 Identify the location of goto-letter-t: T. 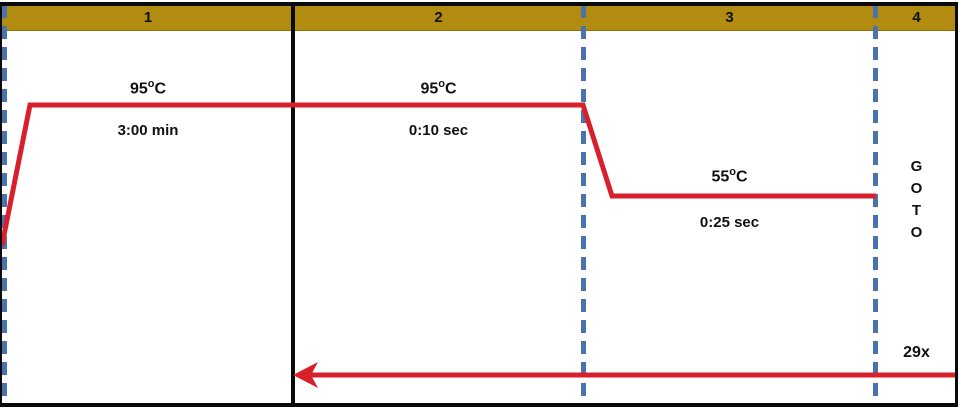
(916, 210).